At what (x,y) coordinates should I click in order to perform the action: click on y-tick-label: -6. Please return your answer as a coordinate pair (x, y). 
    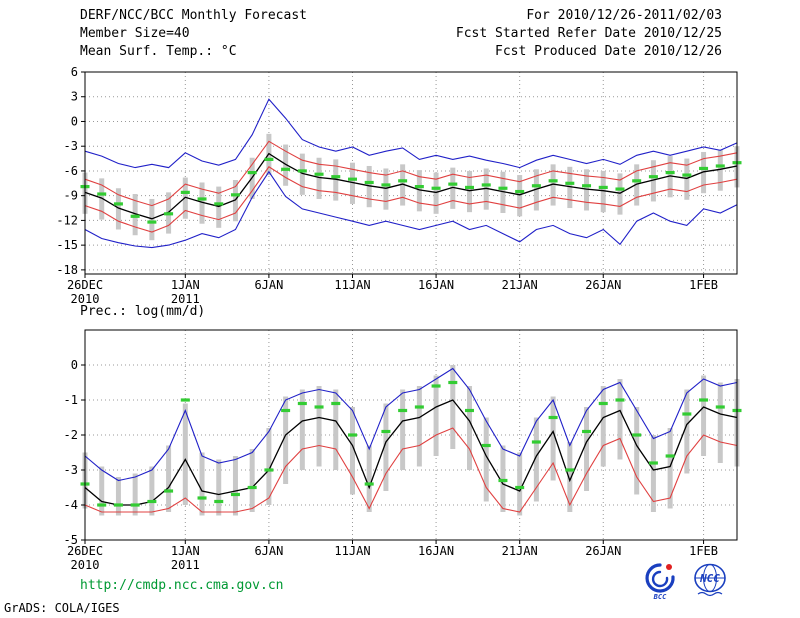
    Looking at the image, I should click on (71, 171).